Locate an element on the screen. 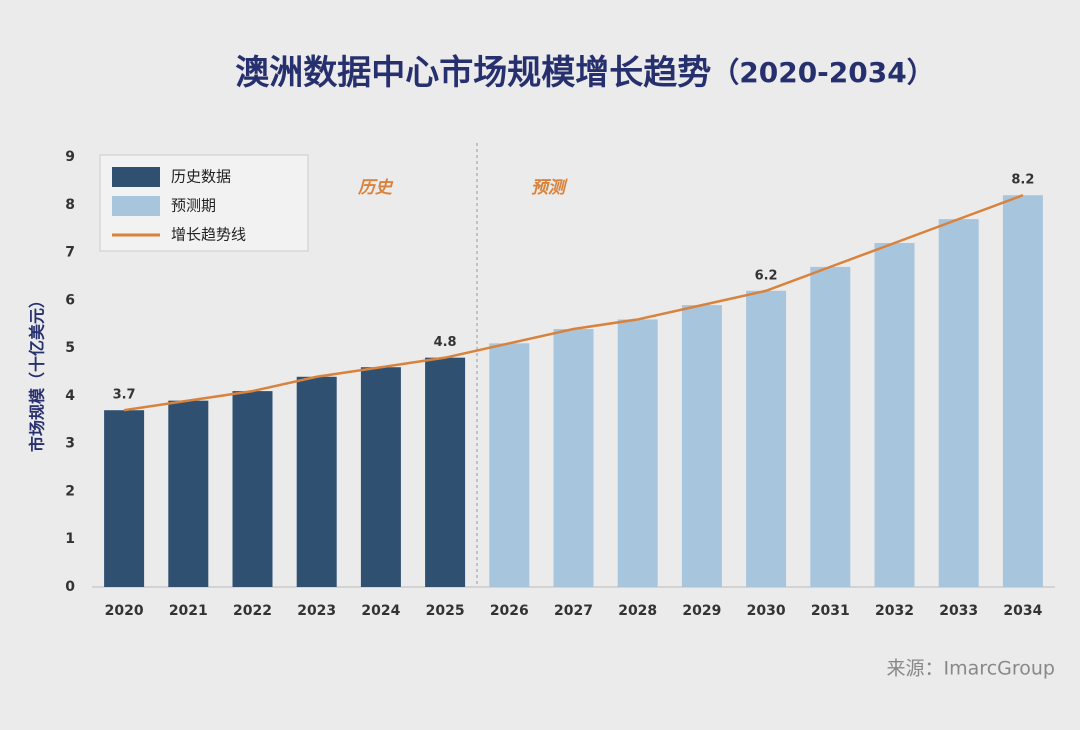 Image resolution: width=1080 pixels, height=730 pixels. y-tick-label: 2 is located at coordinates (70, 491).